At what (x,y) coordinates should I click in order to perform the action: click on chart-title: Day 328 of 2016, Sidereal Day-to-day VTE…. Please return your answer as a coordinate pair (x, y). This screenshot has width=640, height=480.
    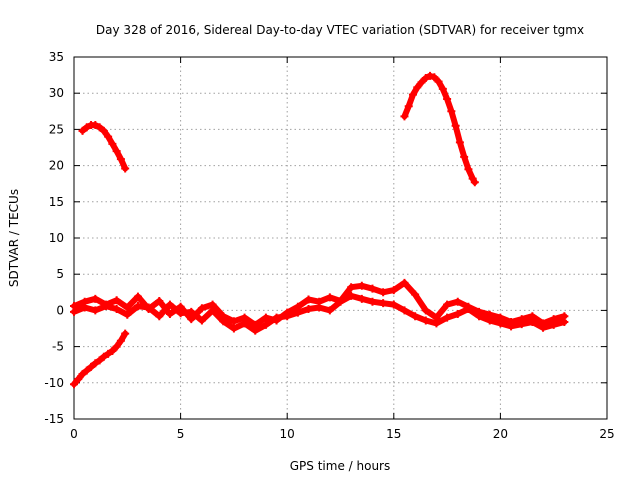
    Looking at the image, I should click on (340, 30).